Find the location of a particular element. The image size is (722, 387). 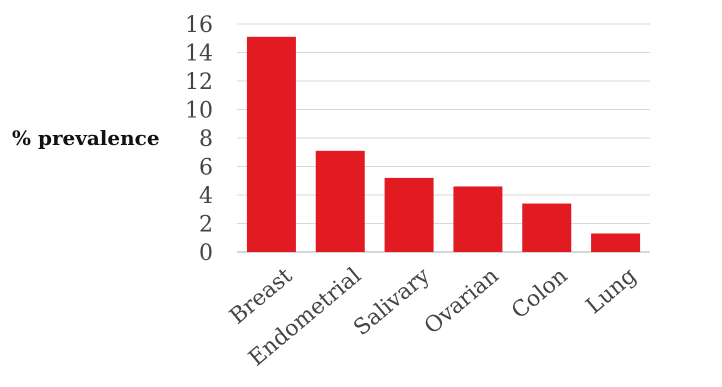

y-tick-label: 8 is located at coordinates (206, 139).